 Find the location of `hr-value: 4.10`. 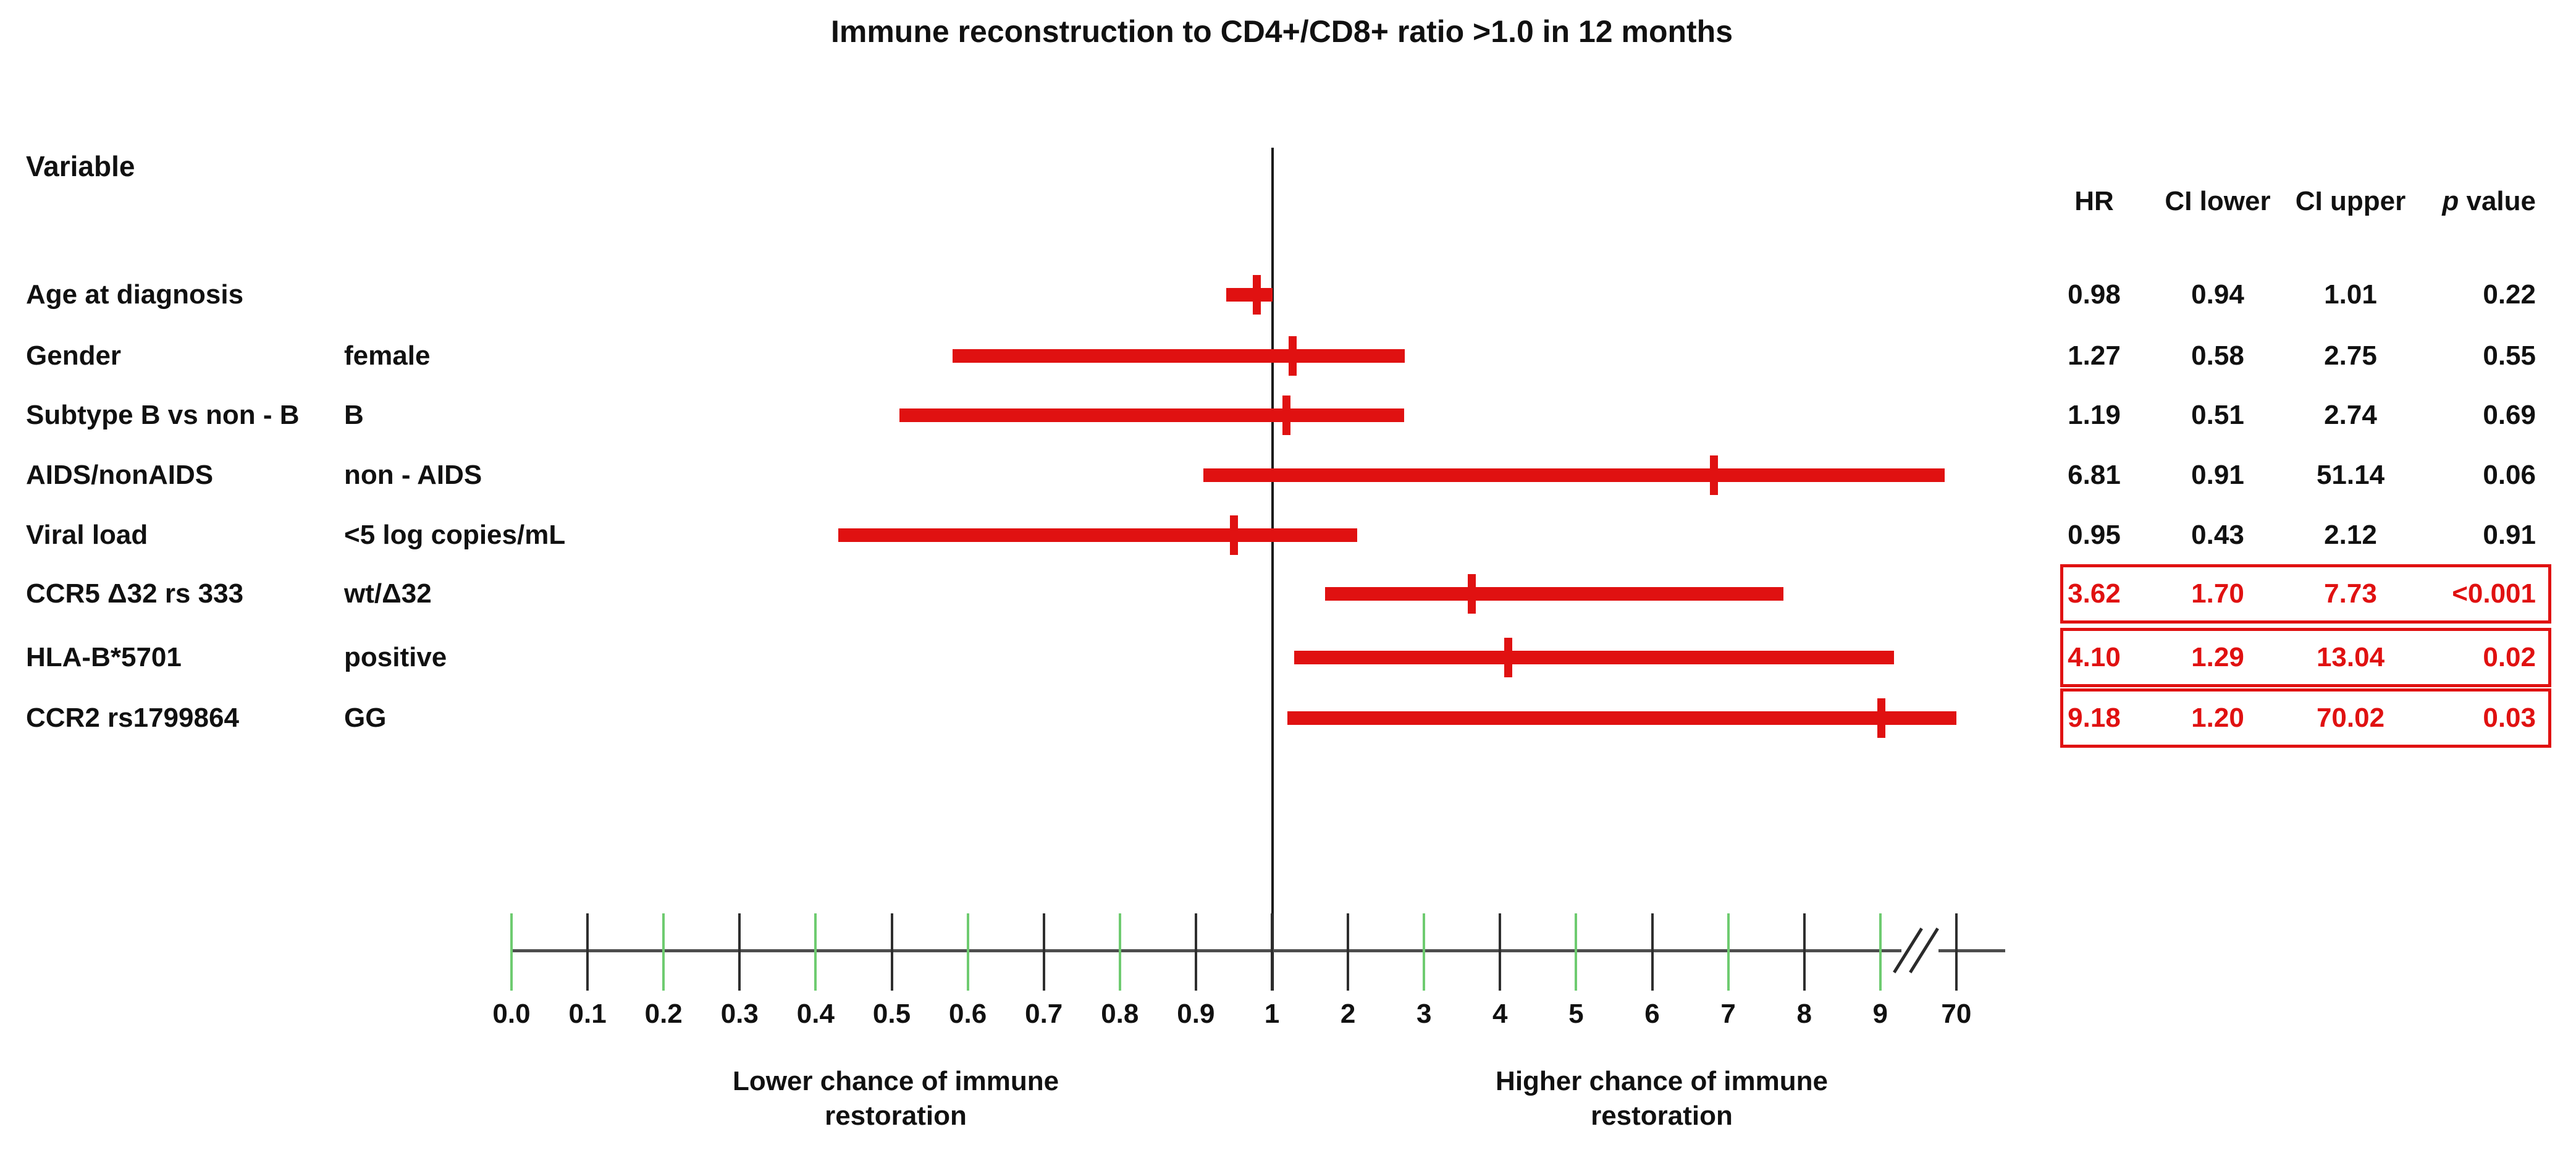

hr-value: 4.10 is located at coordinates (2094, 657).